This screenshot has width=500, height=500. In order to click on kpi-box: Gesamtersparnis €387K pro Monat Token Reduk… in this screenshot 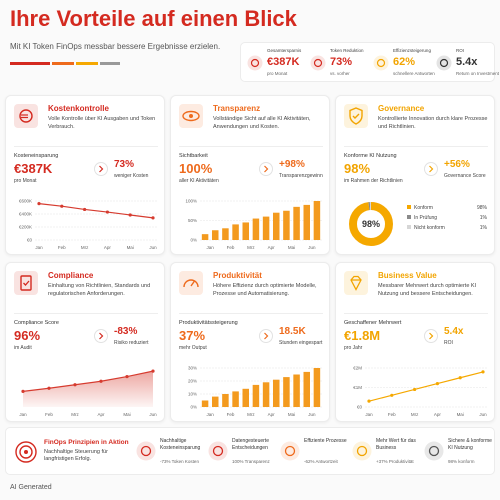, I will do `click(369, 62)`.